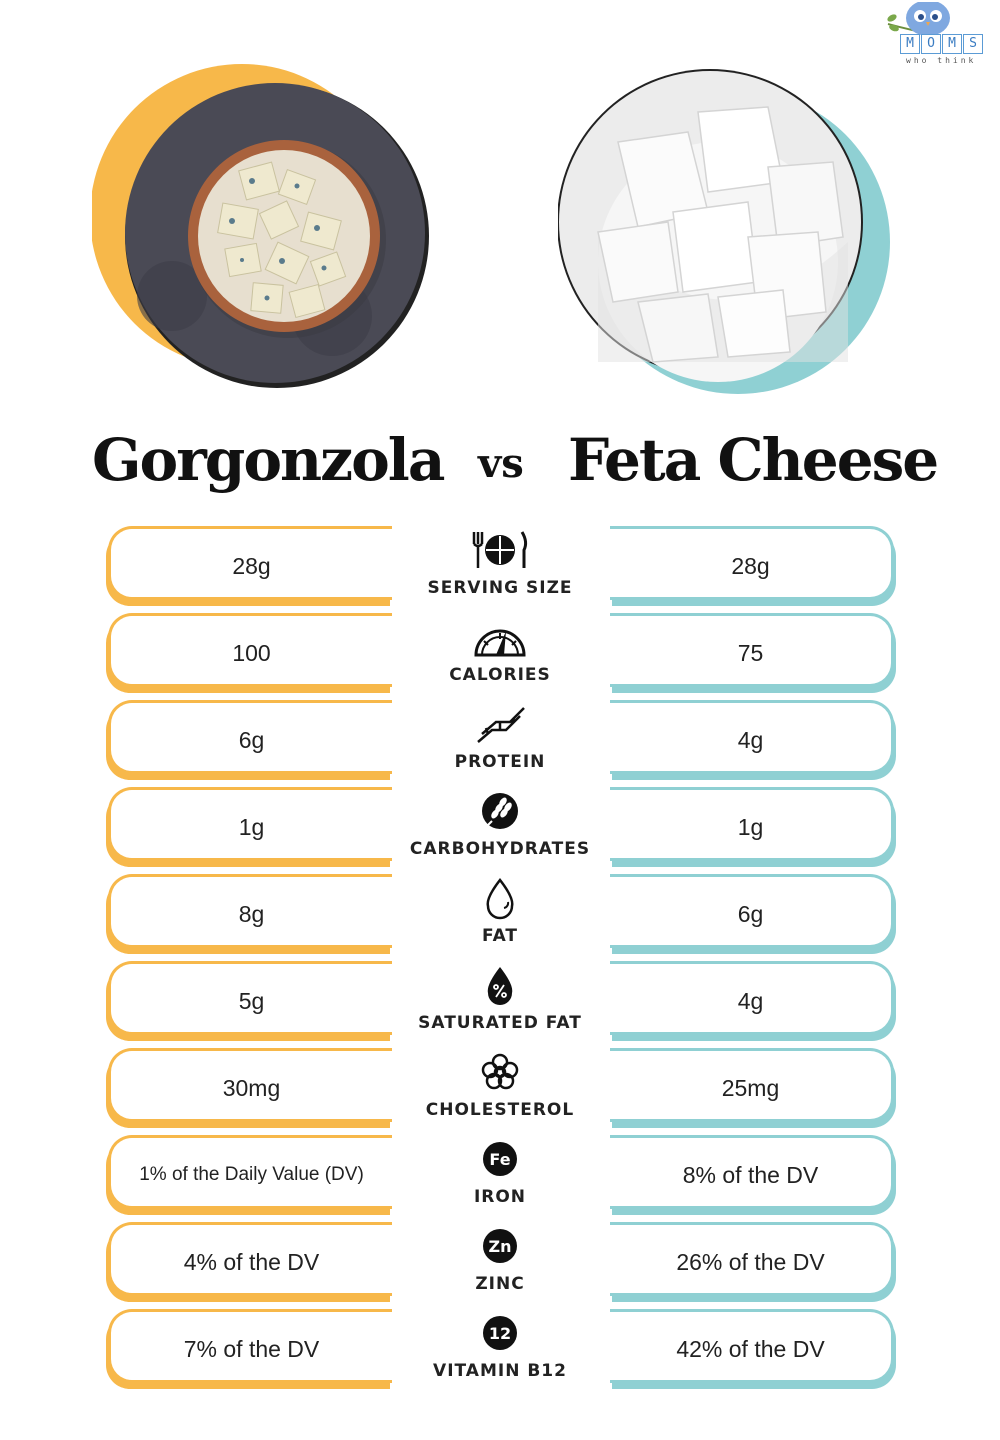  I want to click on logo-tagline: who think, so click(941, 60).